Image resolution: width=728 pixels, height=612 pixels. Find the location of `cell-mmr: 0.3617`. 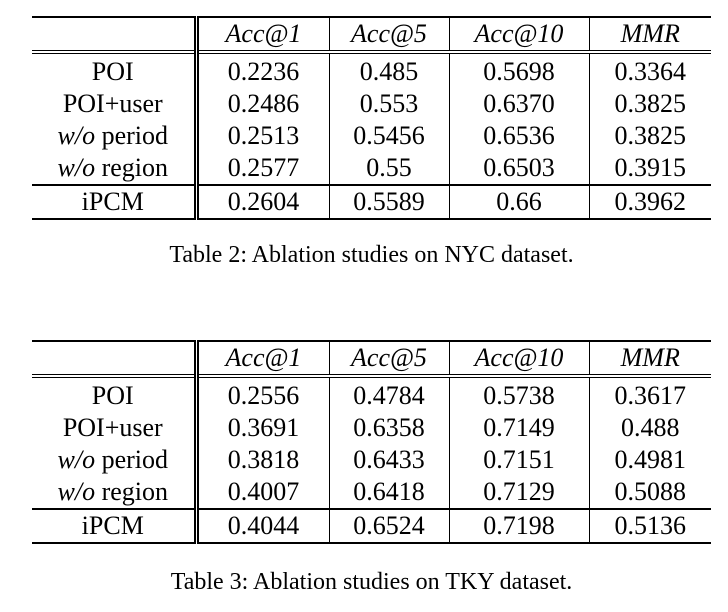

cell-mmr: 0.3617 is located at coordinates (650, 395).